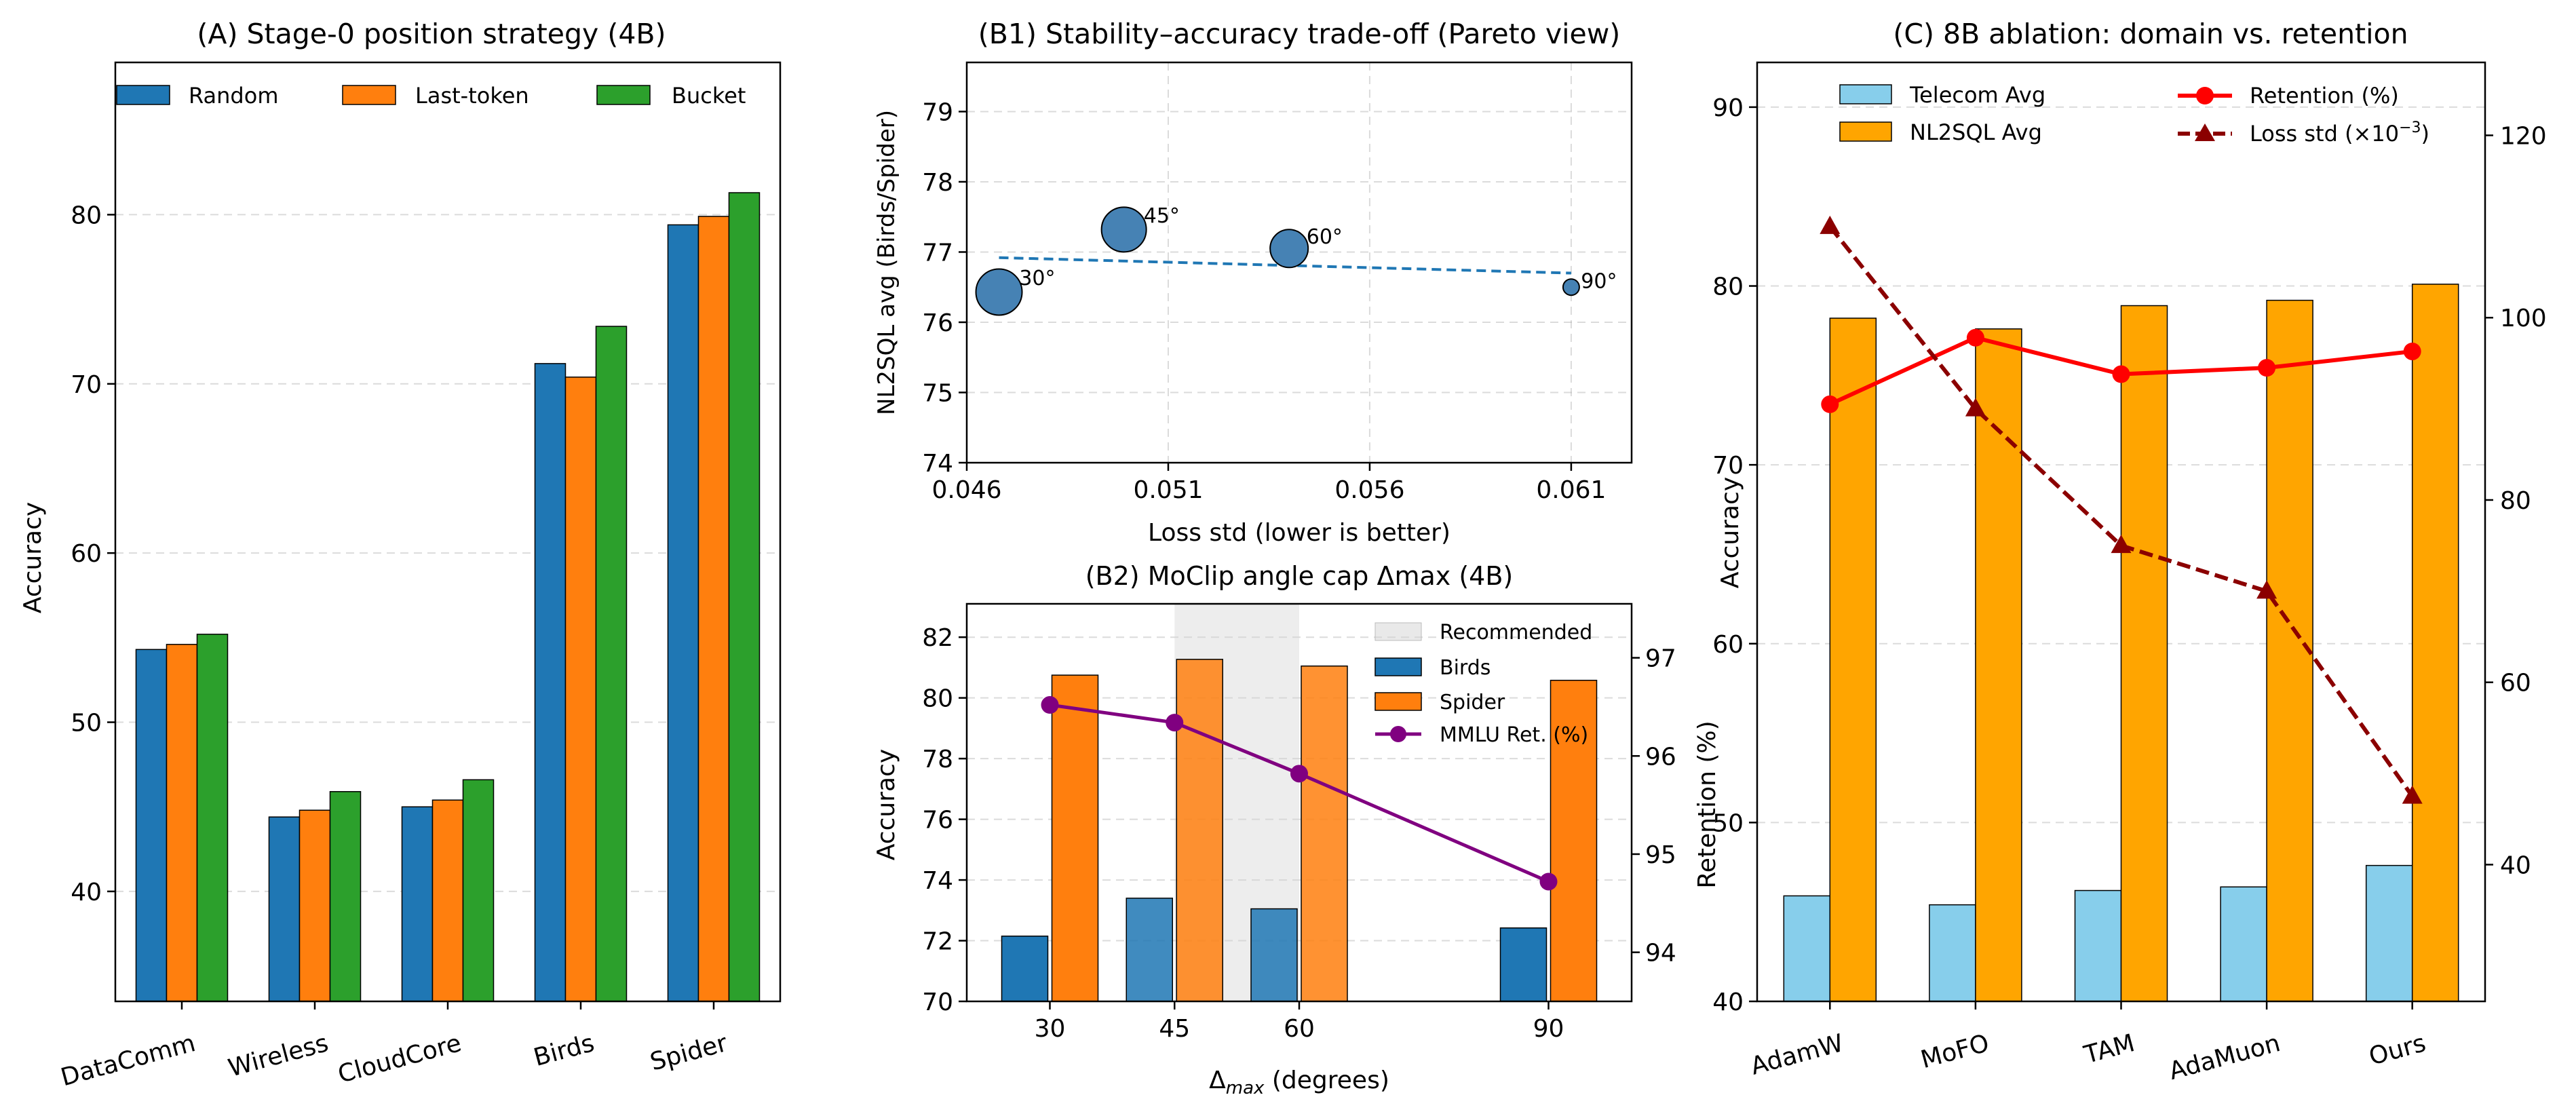 The width and height of the screenshot is (2576, 1114). I want to click on panel-b1-x-tick-label: 0.046, so click(966, 490).